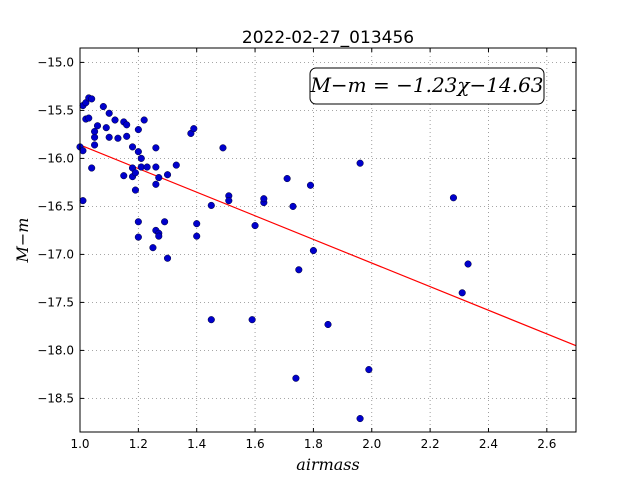 This screenshot has width=640, height=480. What do you see at coordinates (488, 444) in the screenshot?
I see `x-tick-label: 2.4` at bounding box center [488, 444].